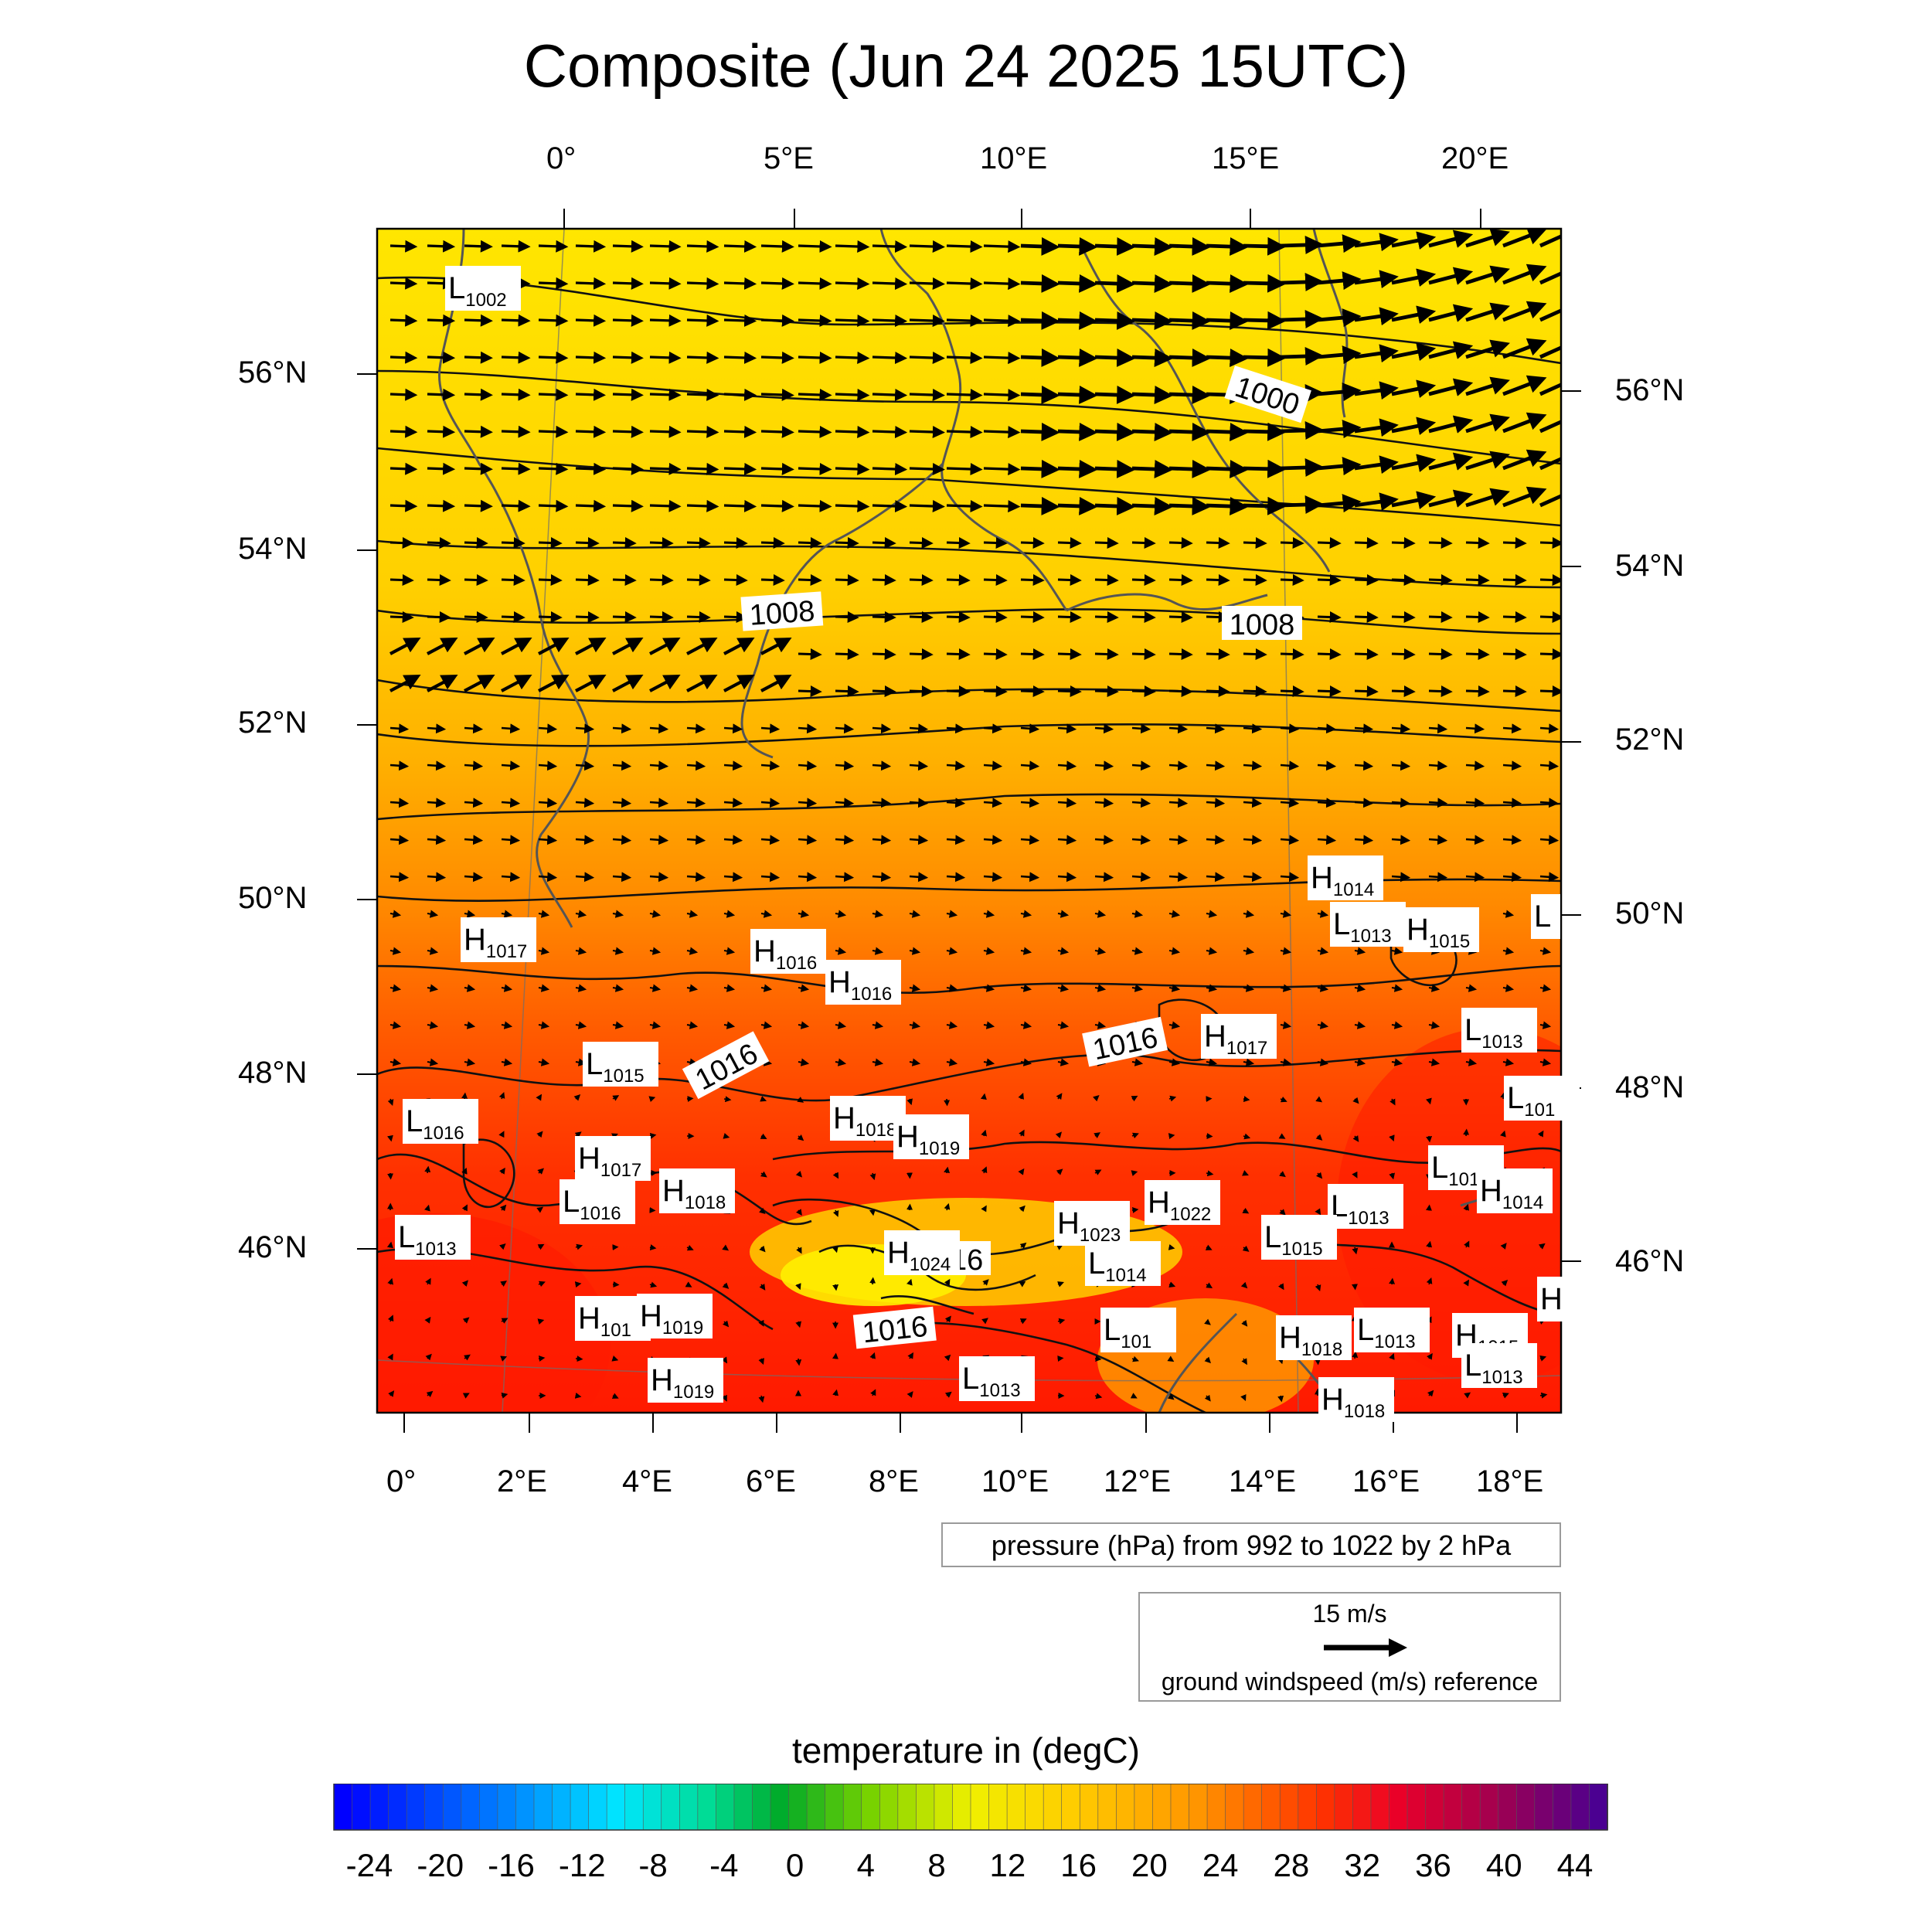  Describe the element at coordinates (597, 1201) in the screenshot. I see `pressure-center-low: L1016` at that location.